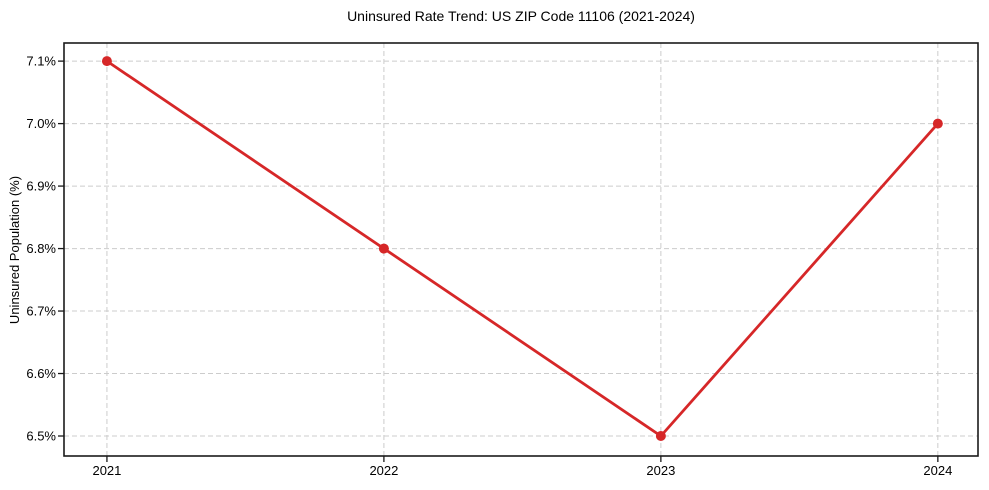 The height and width of the screenshot is (490, 989). What do you see at coordinates (41, 186) in the screenshot?
I see `y-tick-label: 6.9%` at bounding box center [41, 186].